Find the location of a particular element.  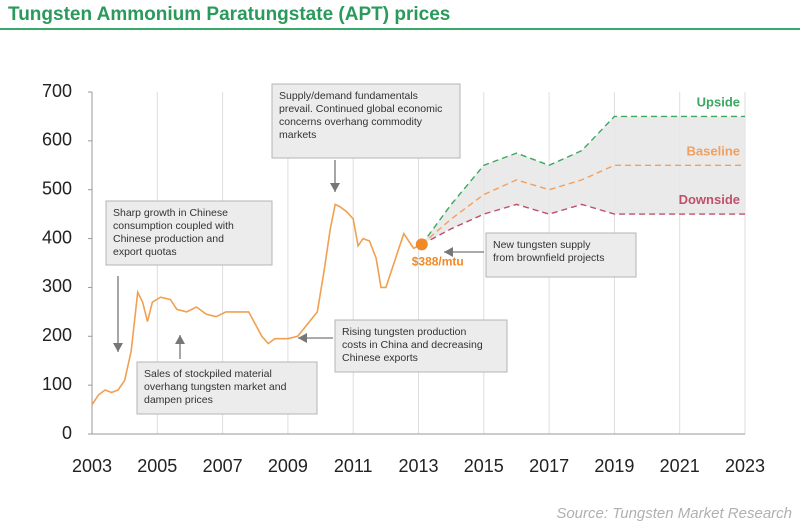

y-tick-label-0: 0 is located at coordinates (67, 433).